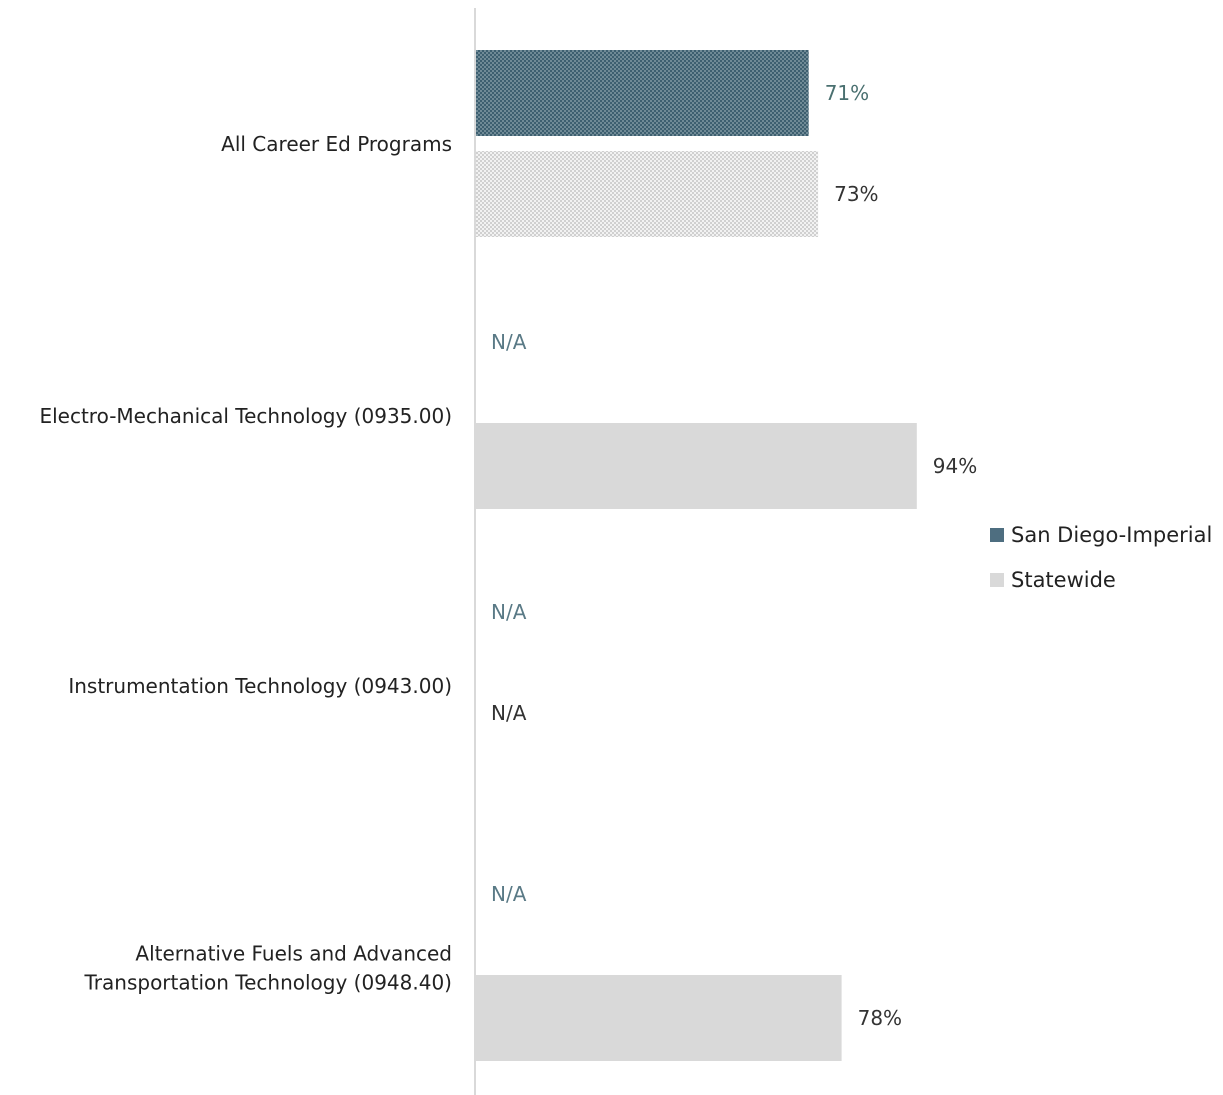  Describe the element at coordinates (509, 612) in the screenshot. I see `na-label-1-3: N/A` at that location.